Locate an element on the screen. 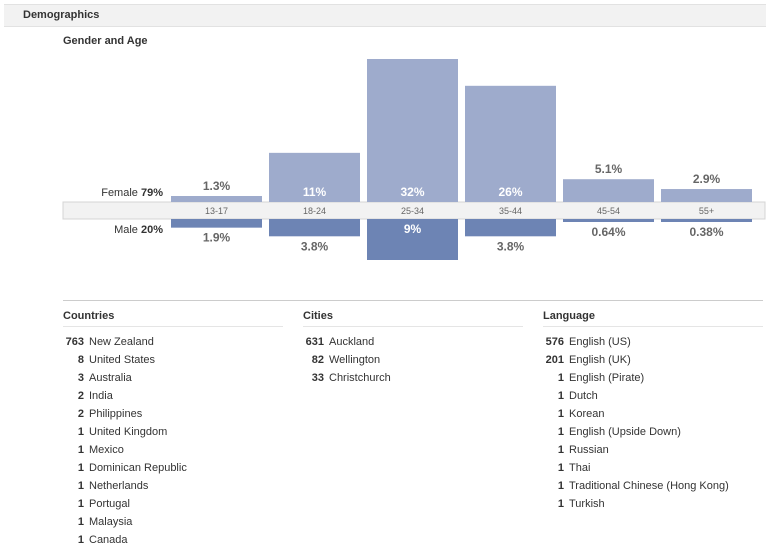 The height and width of the screenshot is (550, 770). city-item: 631 Auckland is located at coordinates (347, 342).